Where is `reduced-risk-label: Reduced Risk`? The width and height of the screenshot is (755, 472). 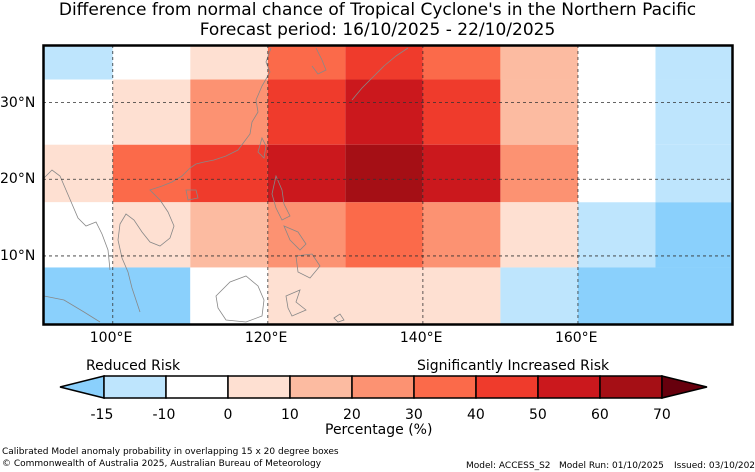 reduced-risk-label: Reduced Risk is located at coordinates (133, 366).